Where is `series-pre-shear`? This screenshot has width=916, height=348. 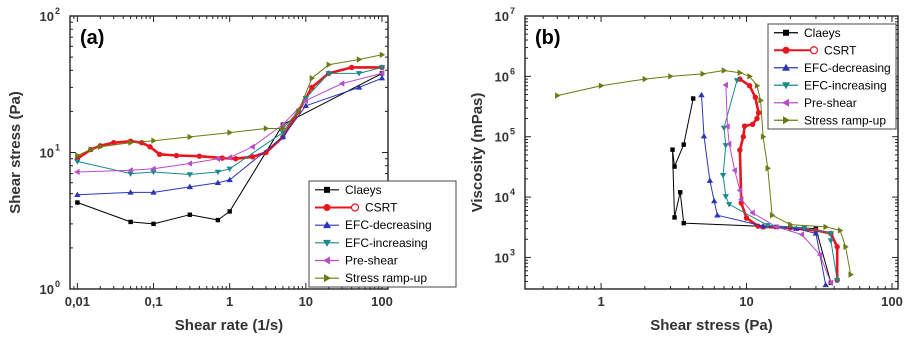 series-pre-shear is located at coordinates (778, 184).